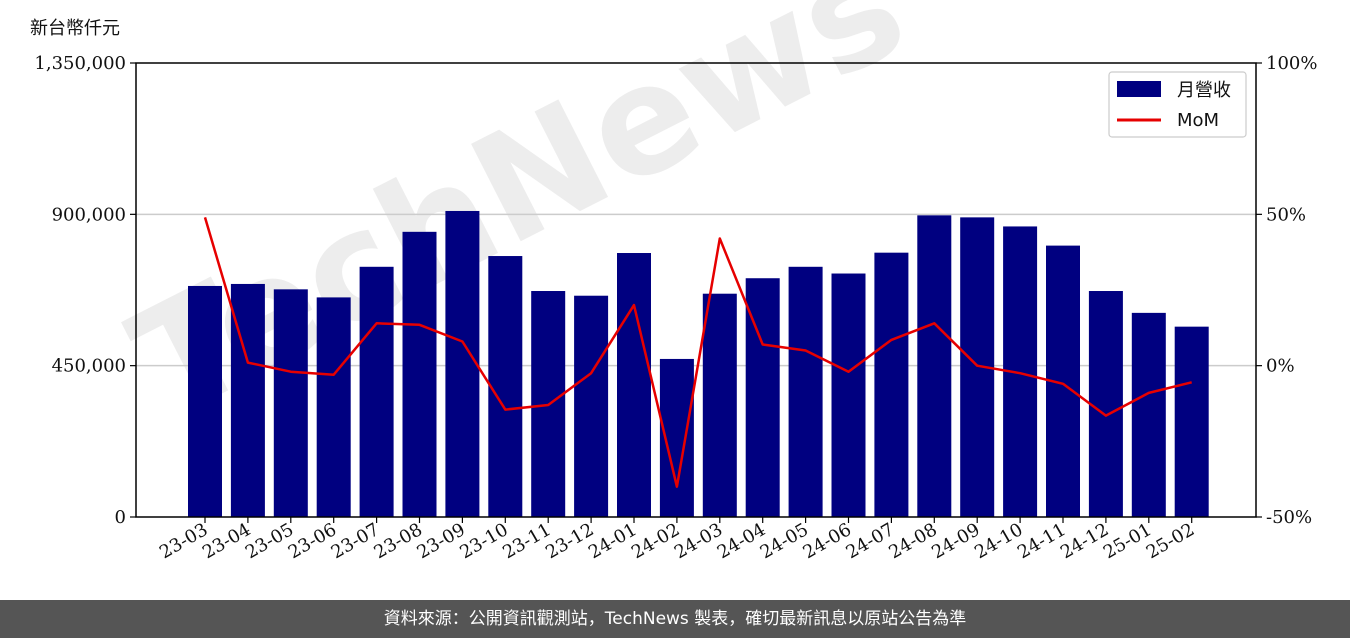 This screenshot has height=638, width=1350. What do you see at coordinates (355, 541) in the screenshot?
I see `x-tick-label-23-07: 23-07` at bounding box center [355, 541].